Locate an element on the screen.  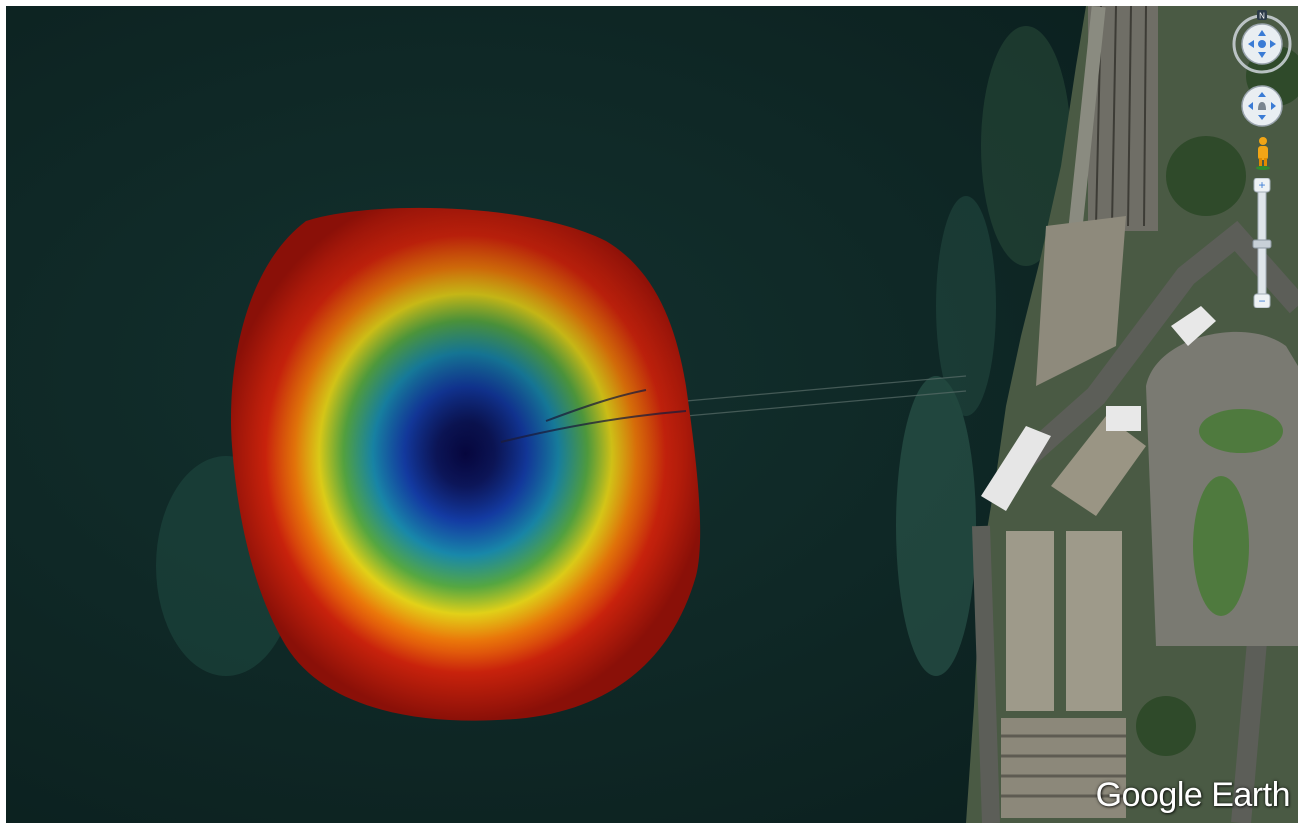
roundabout is located at coordinates (1241, 431).